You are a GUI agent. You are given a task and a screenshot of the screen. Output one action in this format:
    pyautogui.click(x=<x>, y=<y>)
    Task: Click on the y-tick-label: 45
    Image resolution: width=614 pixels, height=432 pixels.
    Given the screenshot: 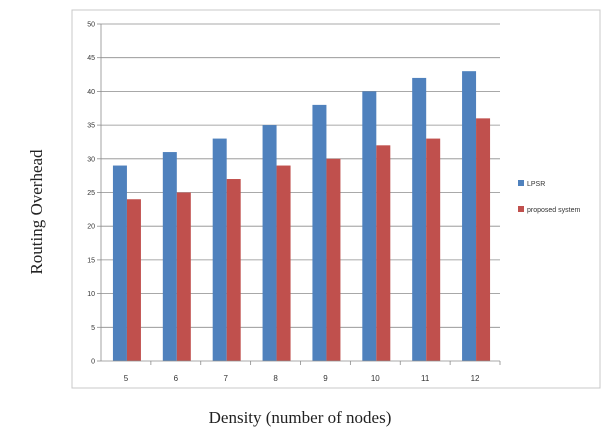 What is the action you would take?
    pyautogui.click(x=91, y=58)
    